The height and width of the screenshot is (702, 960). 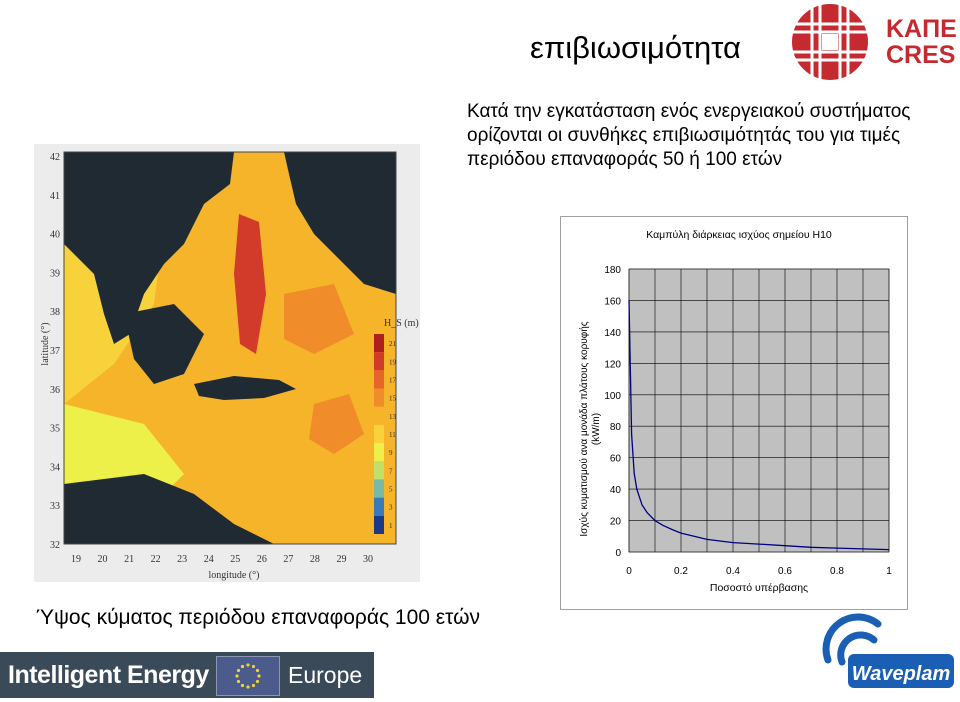 I want to click on grid-lines, so click(x=759, y=410).